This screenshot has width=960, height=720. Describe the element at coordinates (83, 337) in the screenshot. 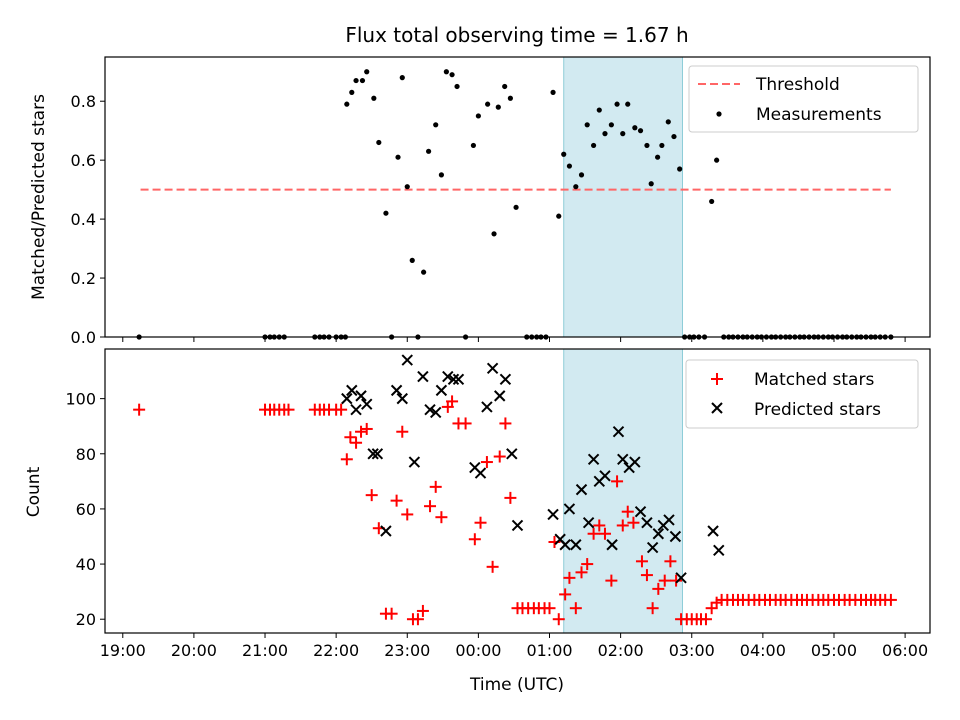

I see `ratio-ytick-label: 0.0` at that location.